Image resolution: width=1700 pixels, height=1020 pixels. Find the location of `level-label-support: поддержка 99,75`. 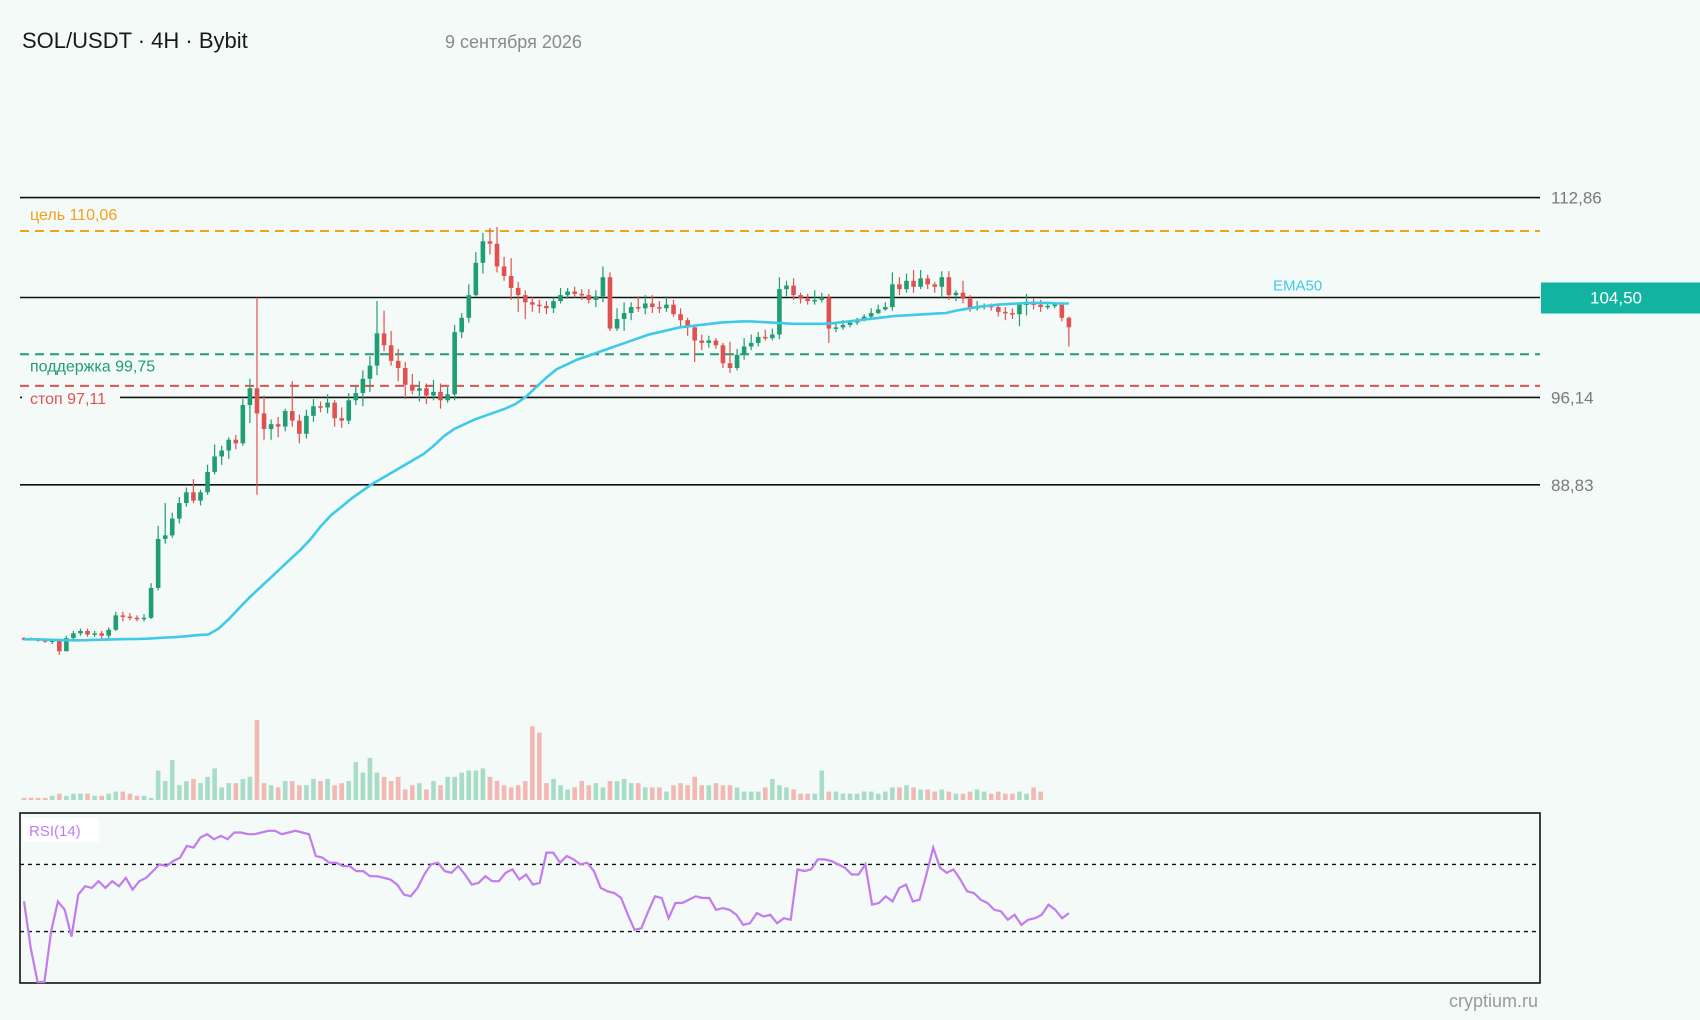

level-label-support: поддержка 99,75 is located at coordinates (92, 366).